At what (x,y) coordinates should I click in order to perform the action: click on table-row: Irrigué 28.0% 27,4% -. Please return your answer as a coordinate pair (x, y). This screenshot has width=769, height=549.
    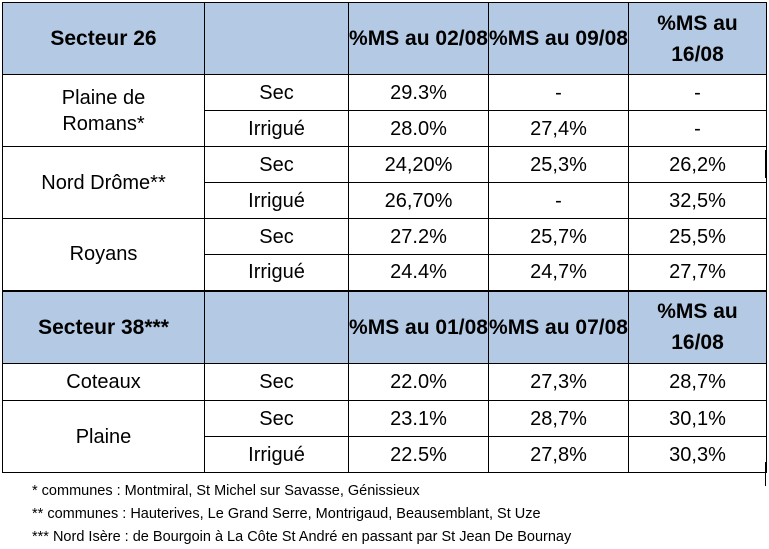
    Looking at the image, I should click on (385, 128).